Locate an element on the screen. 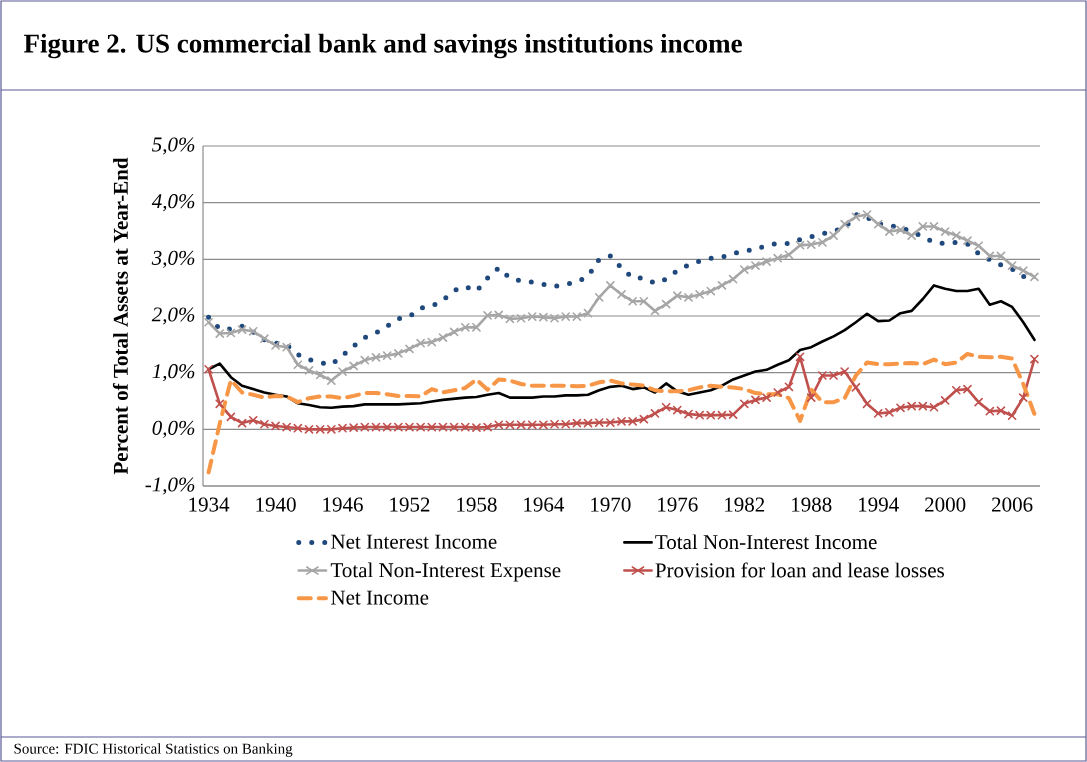  x-tick-label: 1964 is located at coordinates (544, 504).